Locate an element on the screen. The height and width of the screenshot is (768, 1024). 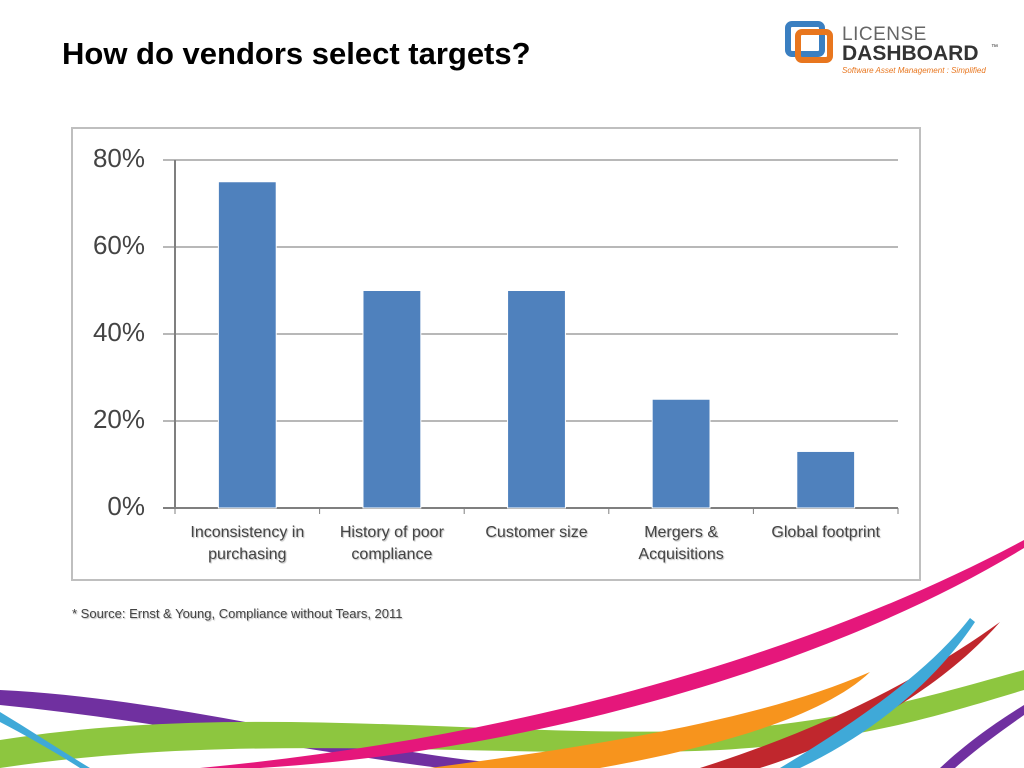
x-tick-label: Customer size is located at coordinates (536, 532).